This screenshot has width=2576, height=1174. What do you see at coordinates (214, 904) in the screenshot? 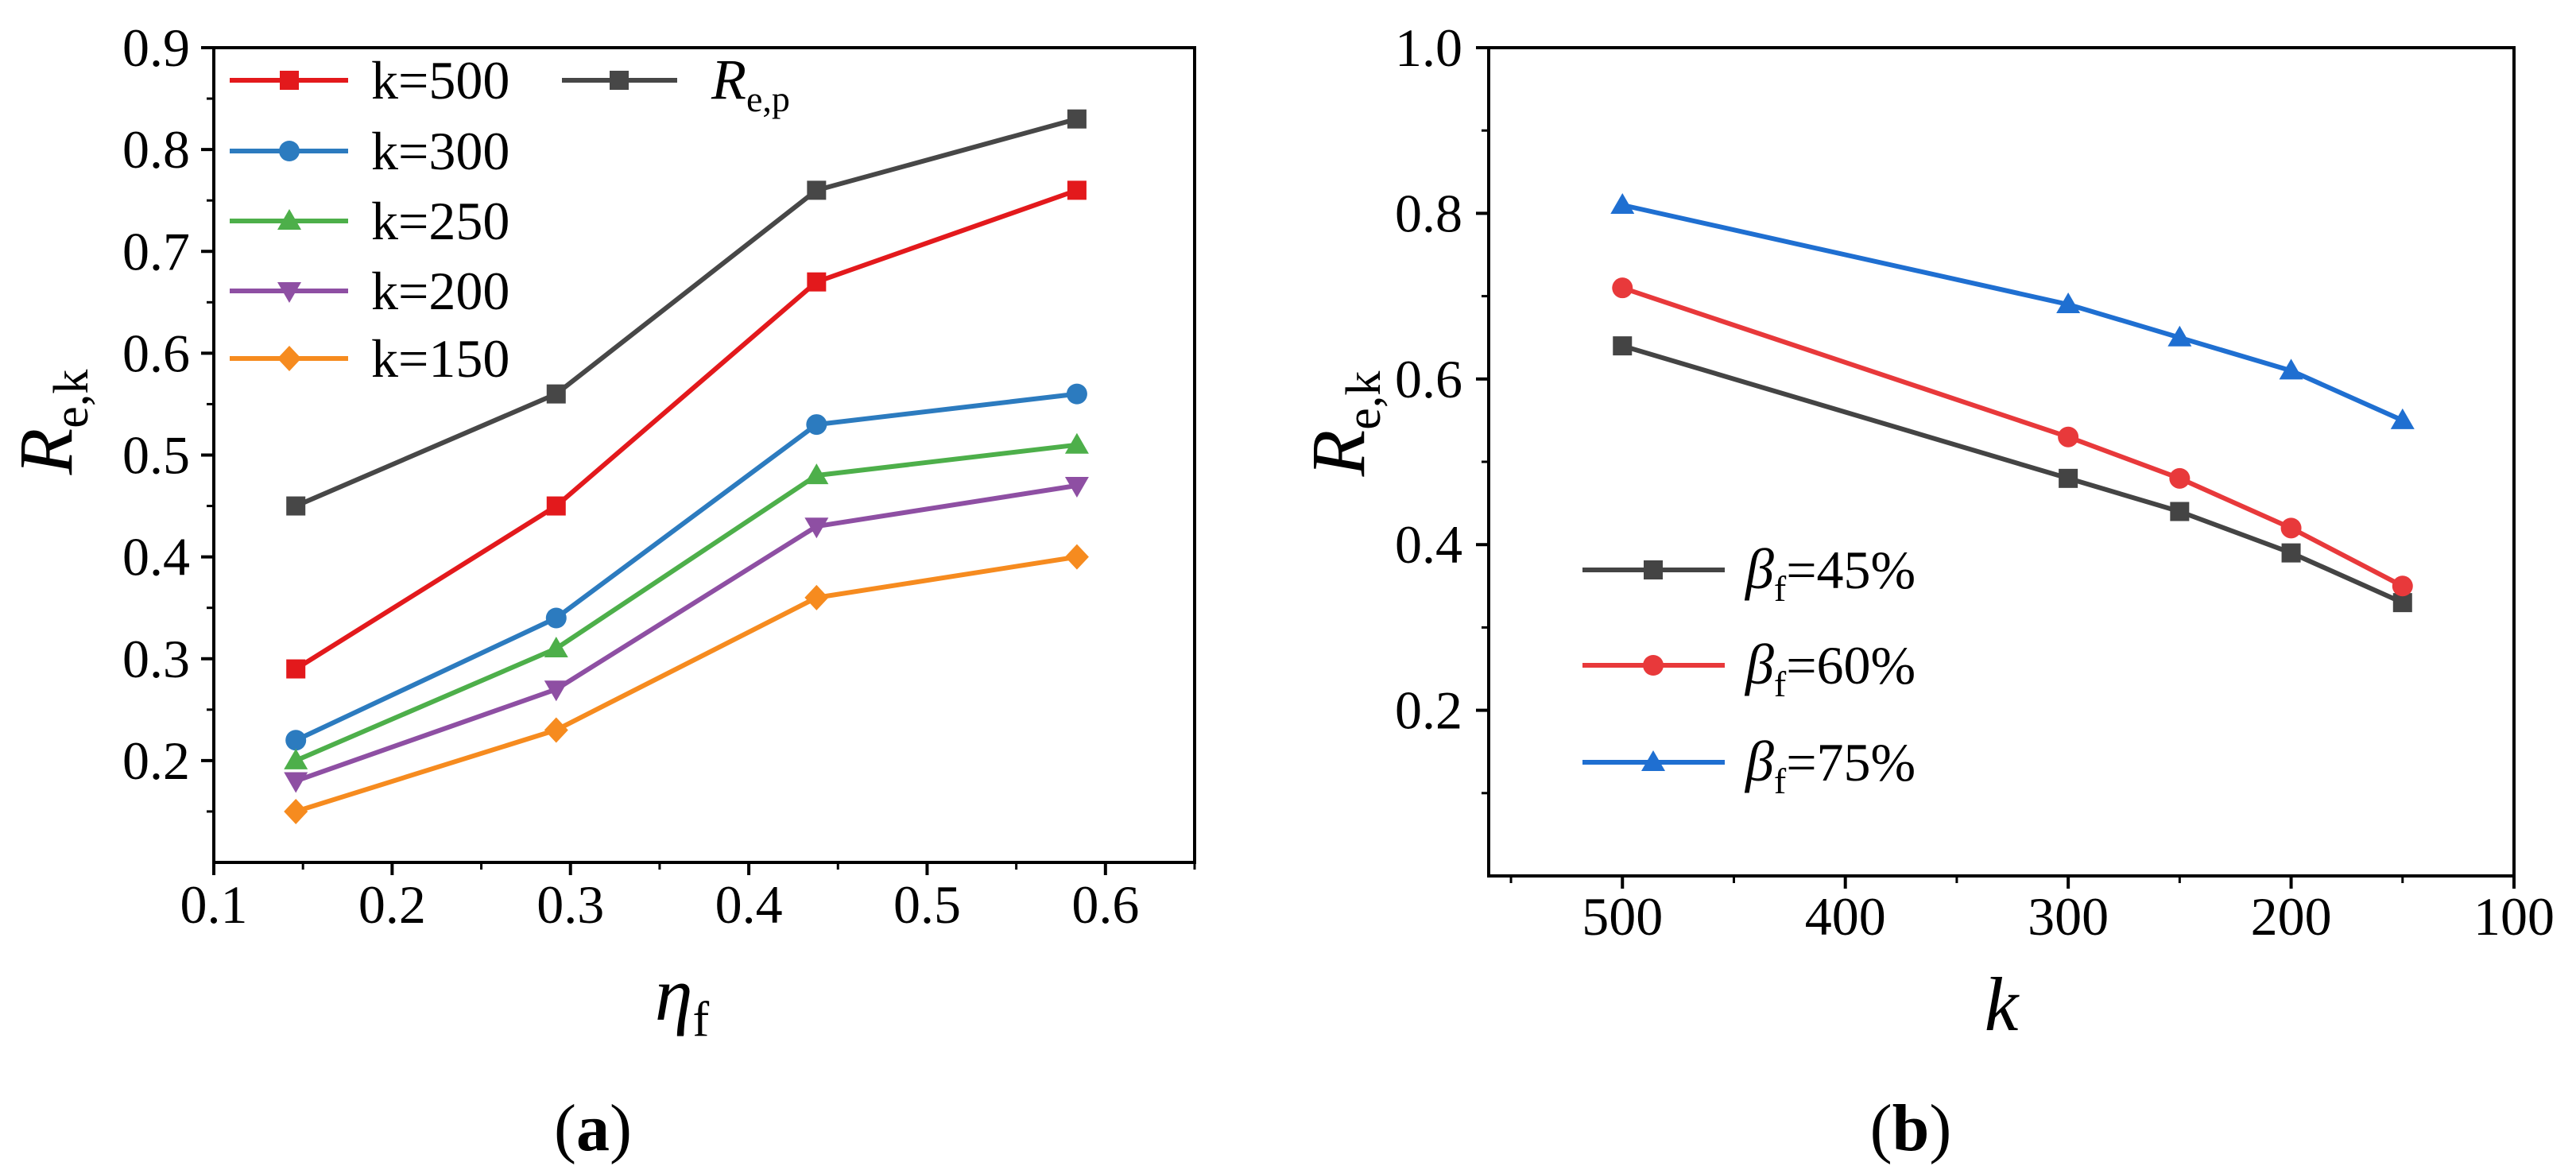
I see `x-tick-label: 0.1` at bounding box center [214, 904].